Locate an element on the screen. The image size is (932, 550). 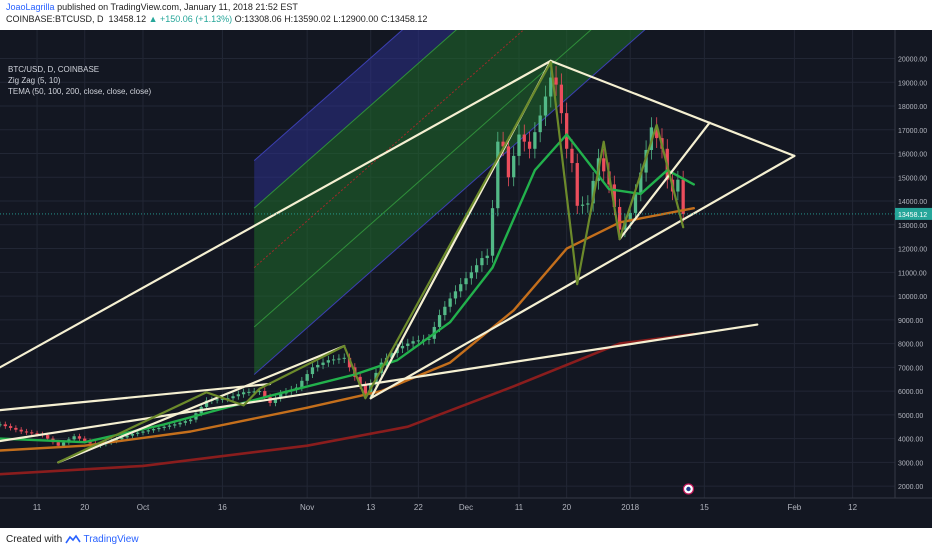
last-price: 13458.12 is located at coordinates (127, 19).